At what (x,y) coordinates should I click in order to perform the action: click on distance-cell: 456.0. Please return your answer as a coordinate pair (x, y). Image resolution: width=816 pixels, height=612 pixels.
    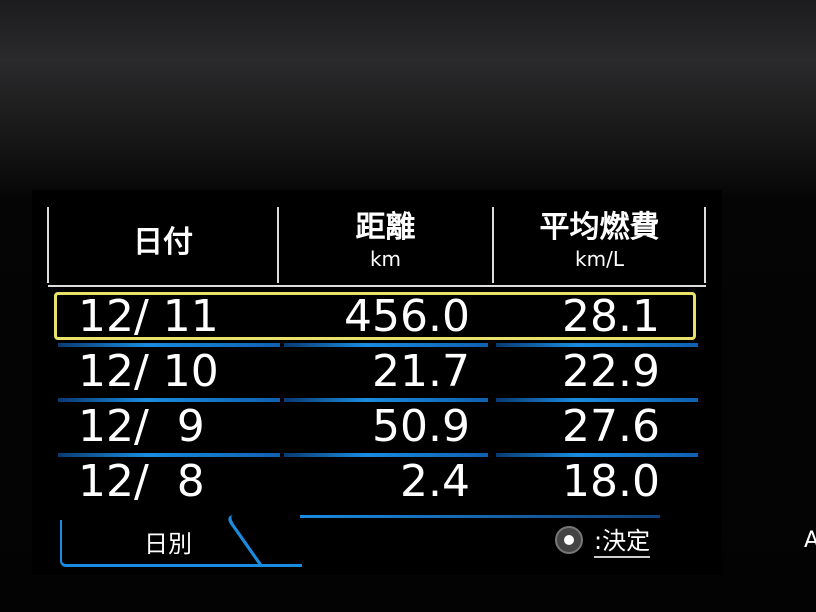
    Looking at the image, I should click on (407, 316).